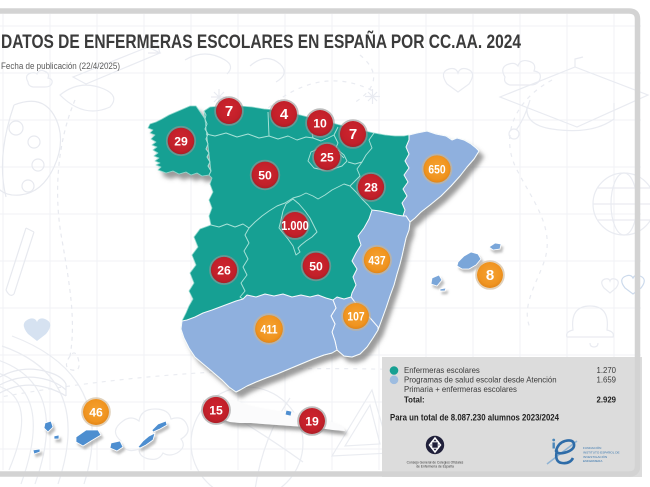  Describe the element at coordinates (435, 463) in the screenshot. I see `svg-text:Consejo General de Colegios Of: Consejo General de Colegios Oficiales` at that location.